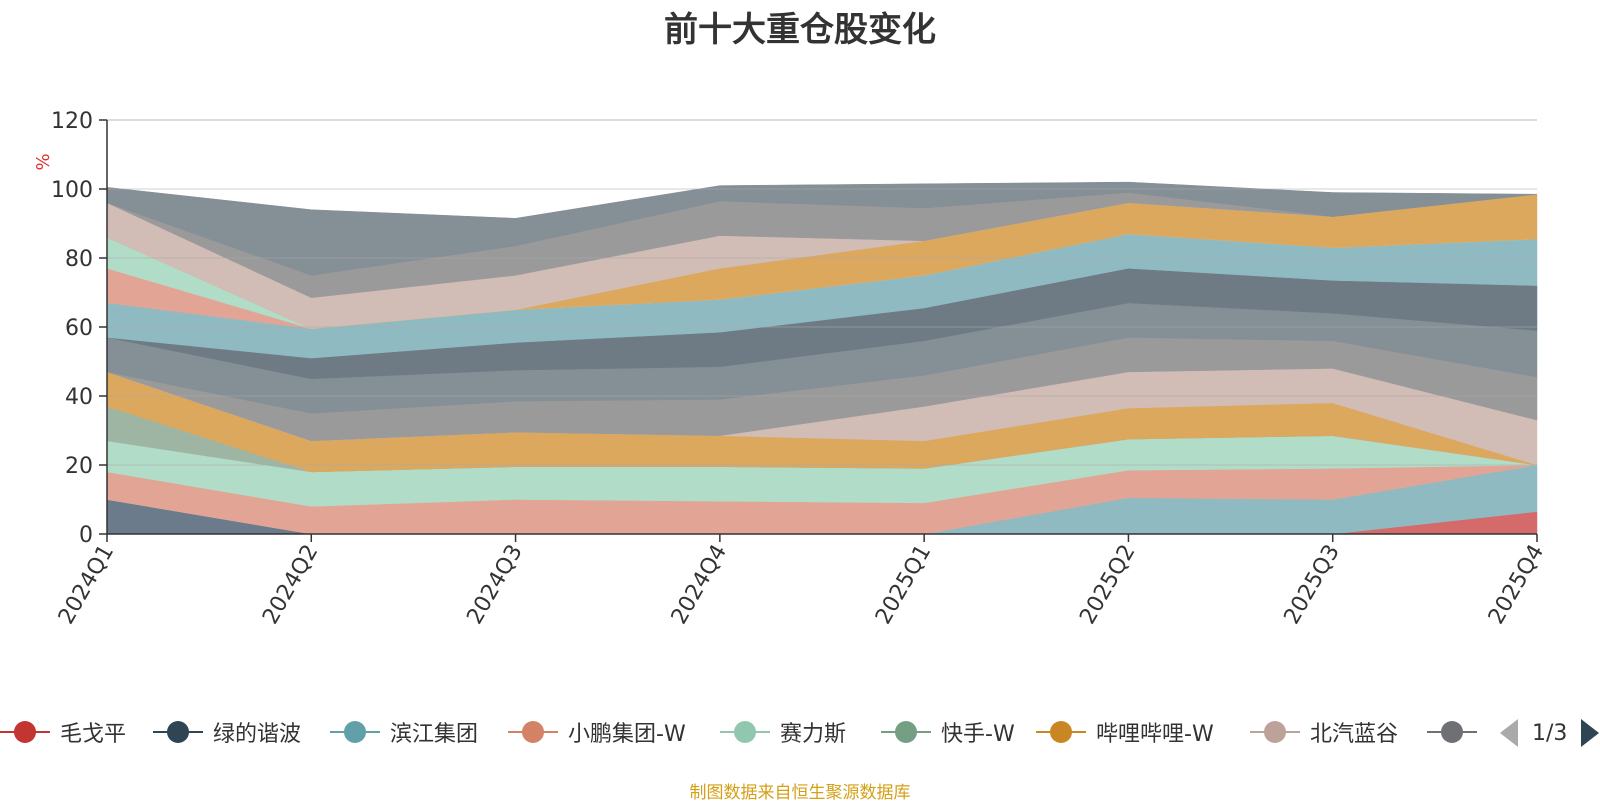  Describe the element at coordinates (72, 121) in the screenshot. I see `y-tick-label: 120` at that location.